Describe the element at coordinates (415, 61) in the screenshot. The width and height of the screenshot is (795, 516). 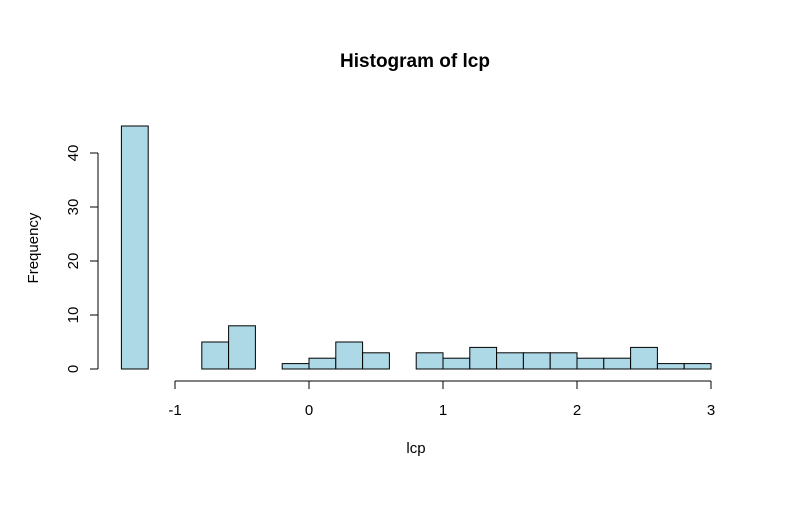
I see `chart-title: Histogram of lcp` at that location.